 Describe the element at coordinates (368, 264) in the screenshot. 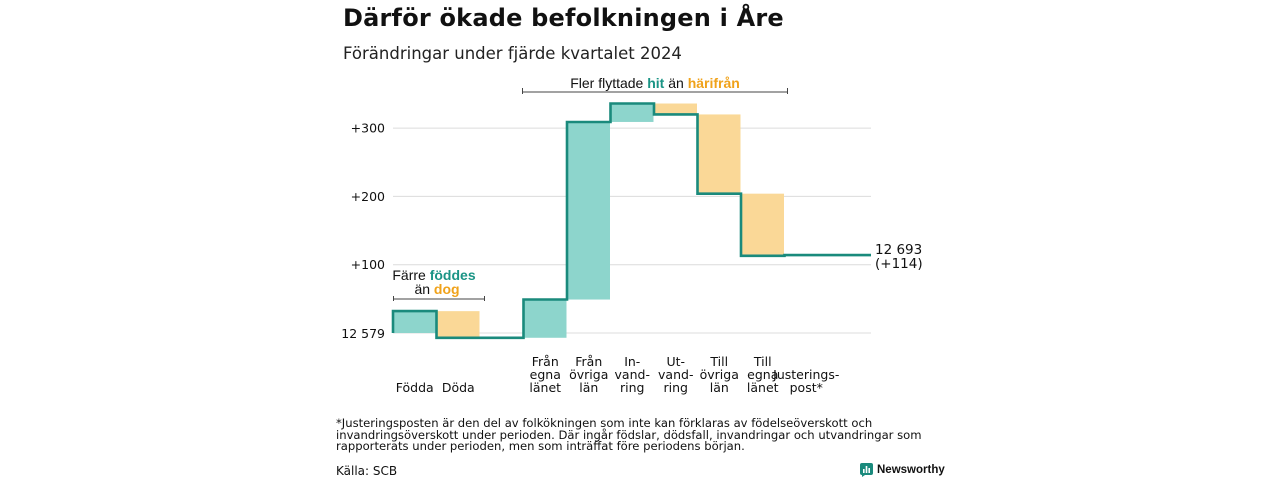

I see `y-tick-label: +100` at that location.